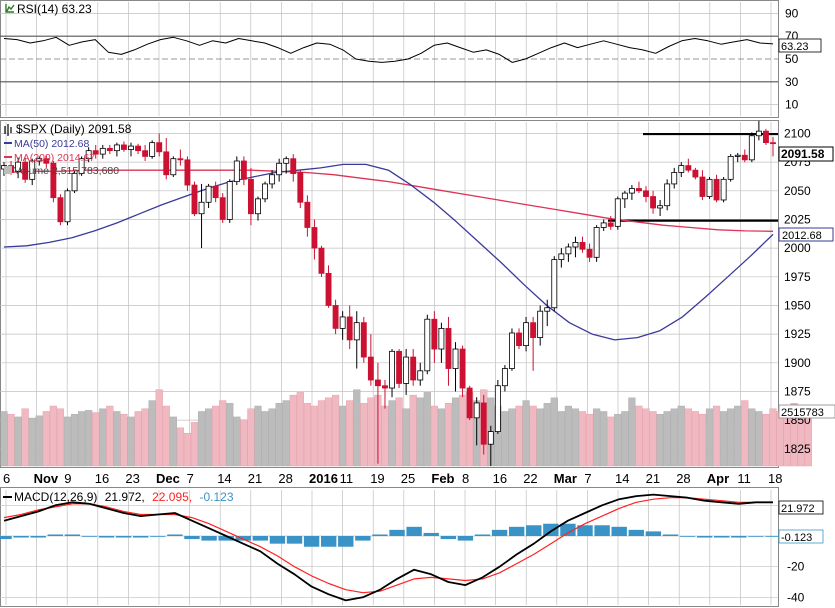  Describe the element at coordinates (802, 413) in the screenshot. I see `volume-current-label: 2515783` at that location.